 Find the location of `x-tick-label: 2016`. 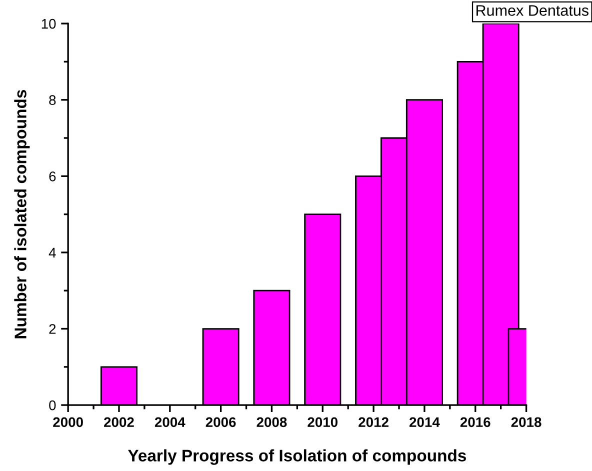

x-tick-label: 2016 is located at coordinates (475, 422).